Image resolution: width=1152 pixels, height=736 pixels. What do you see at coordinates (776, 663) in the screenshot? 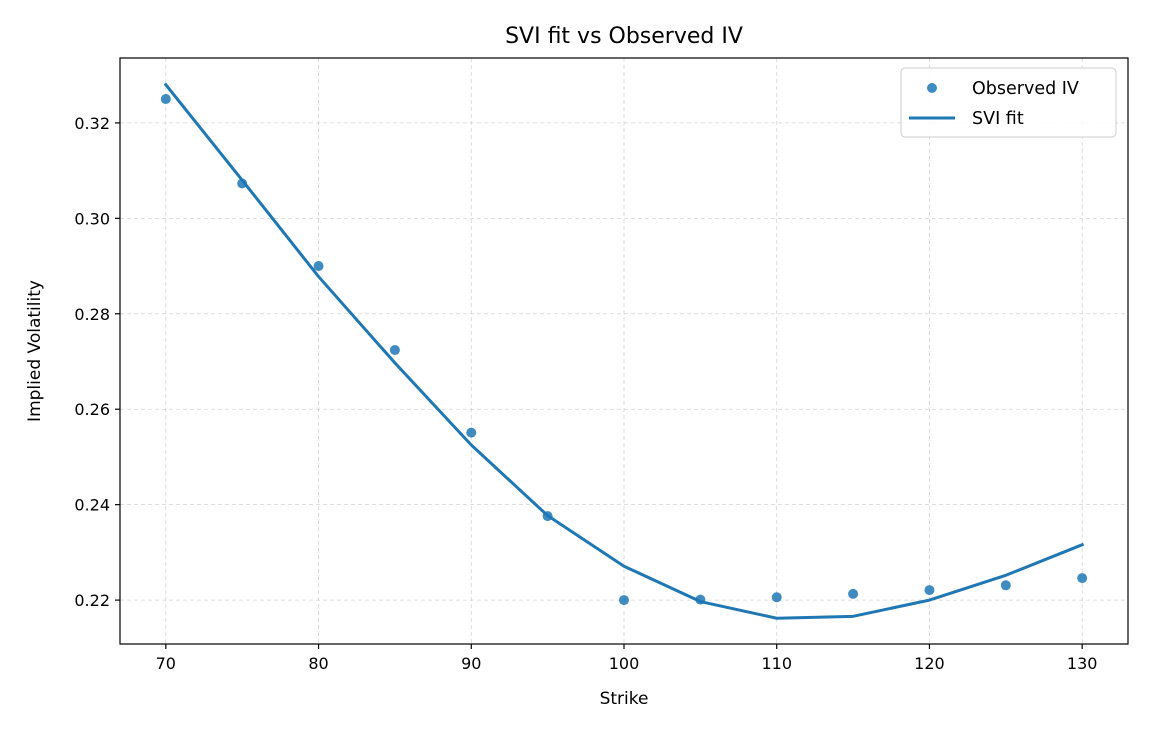
I see `x-tick-label: 110` at bounding box center [776, 663].